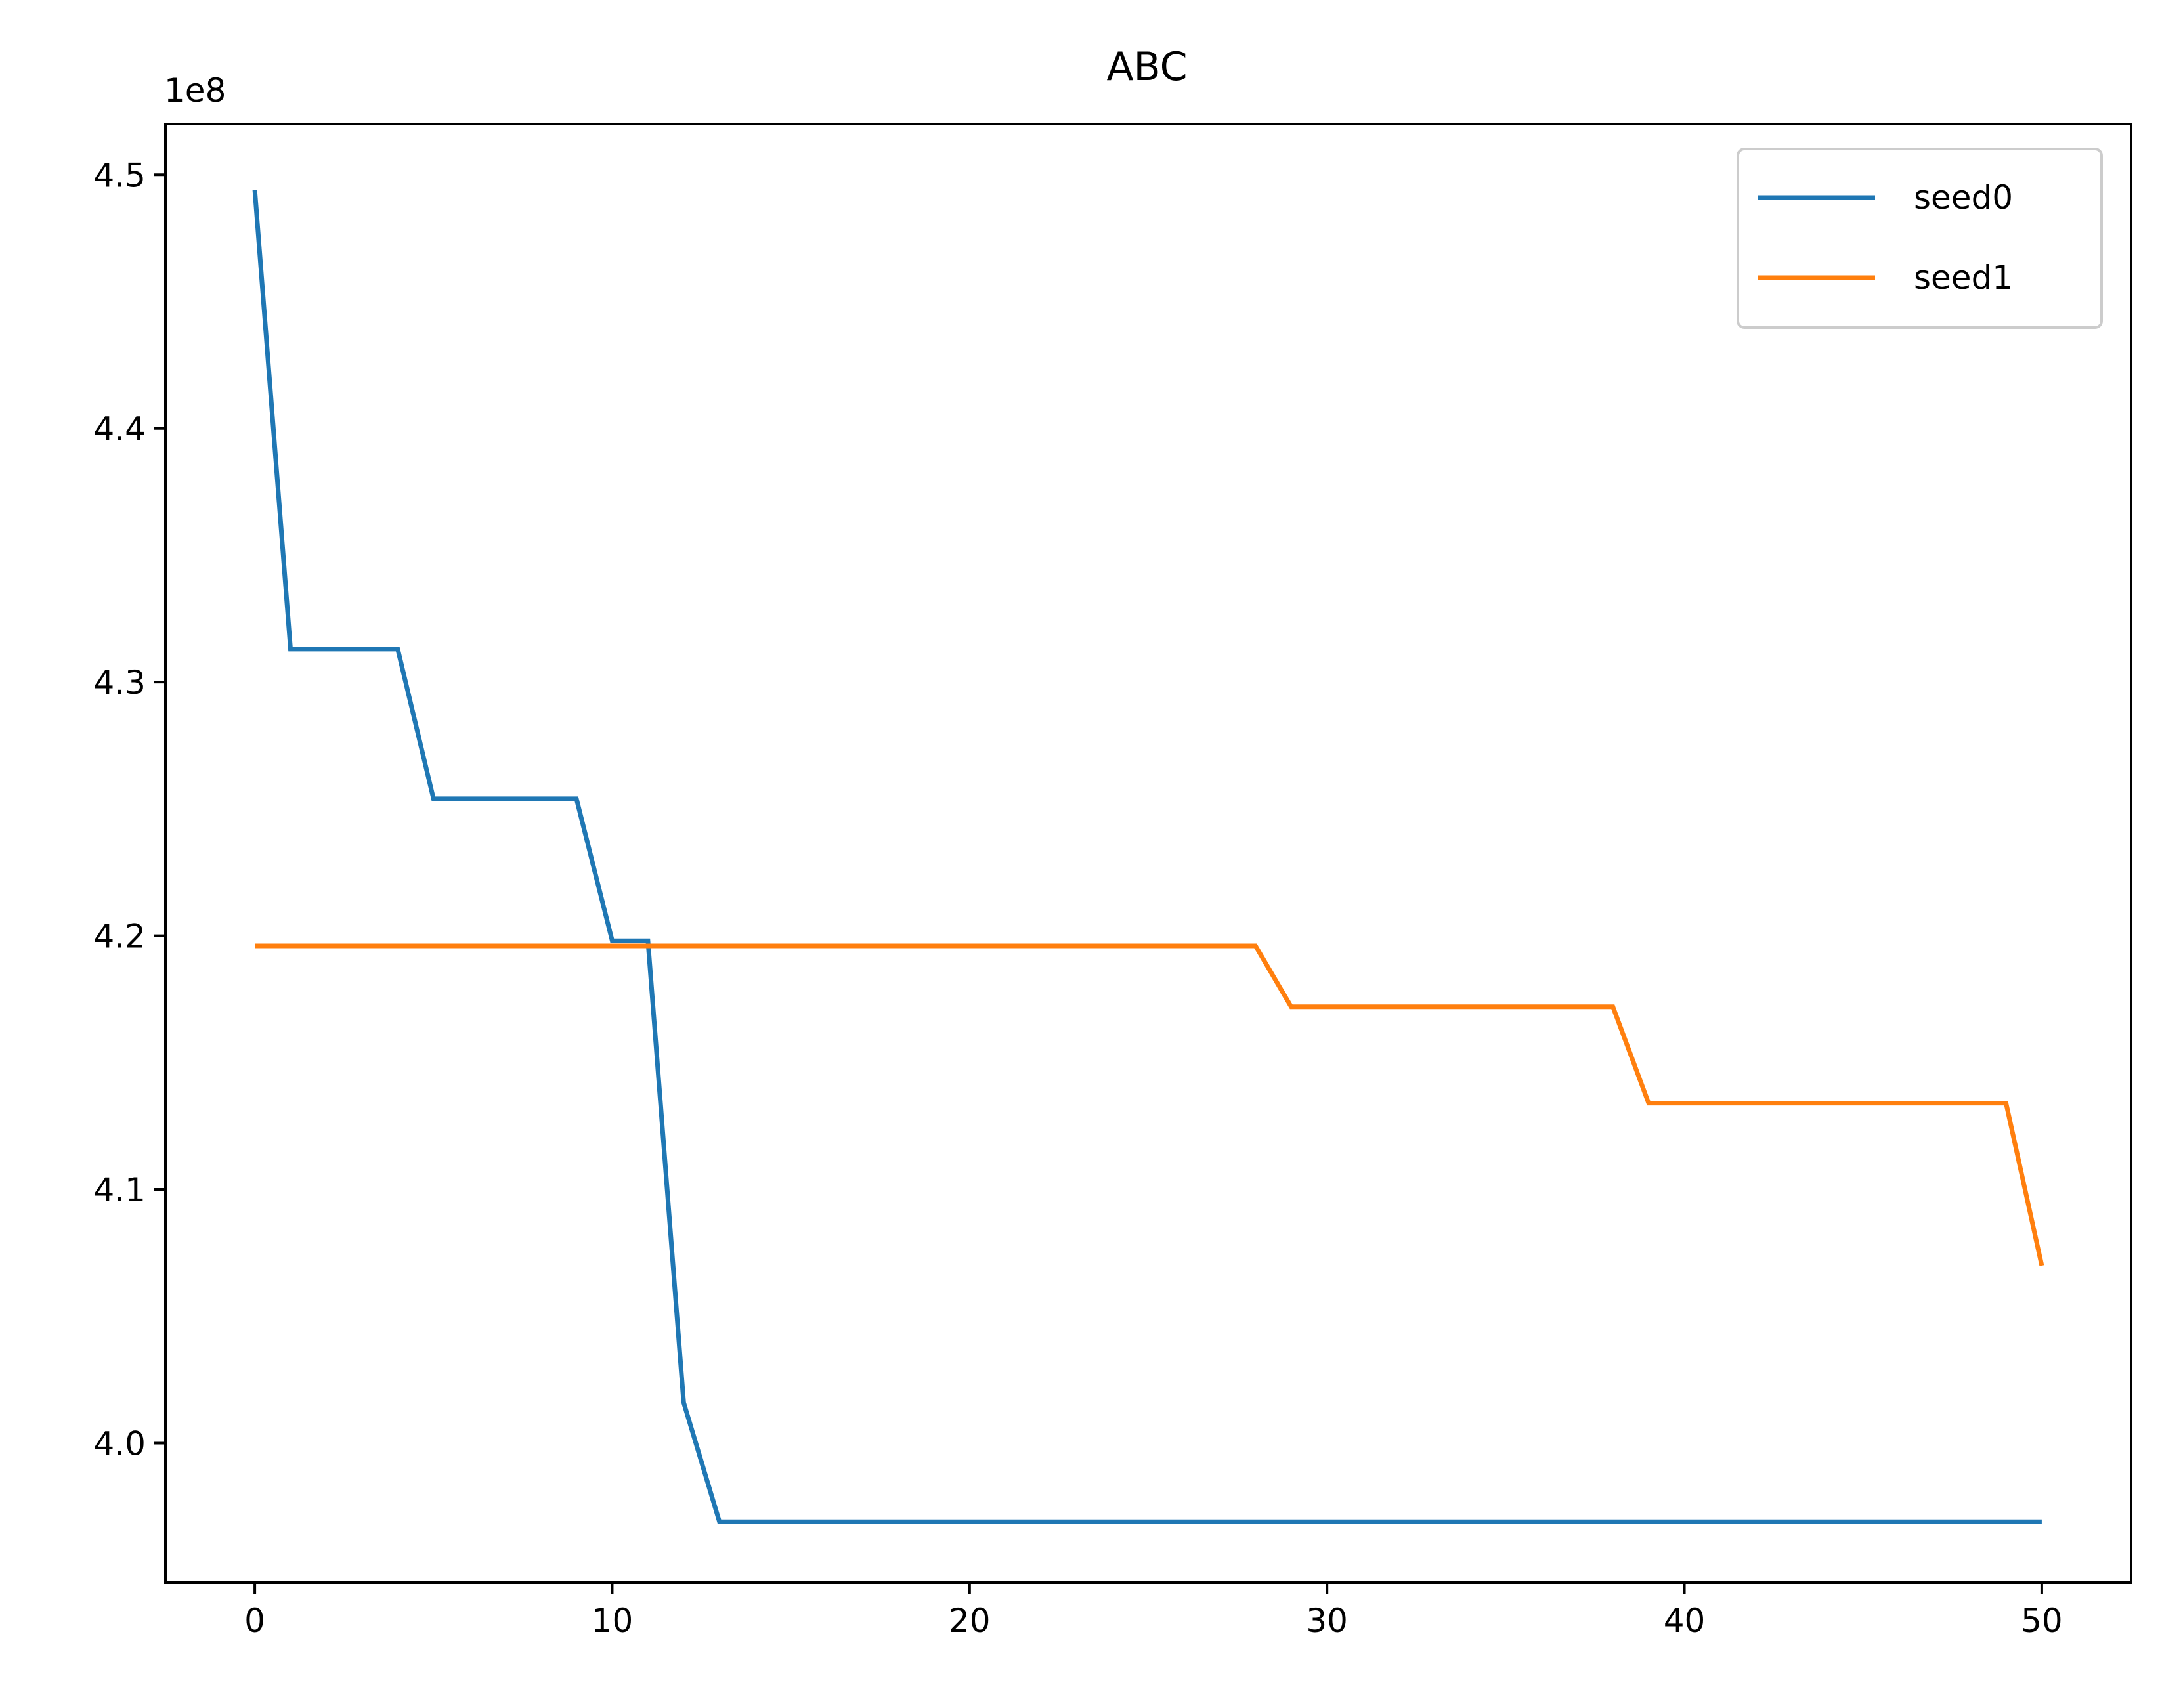 Image resolution: width=2160 pixels, height=1708 pixels. I want to click on y-axis: 4.0 4.1 4.2 4.3 4.4 4.5, so click(129, 809).